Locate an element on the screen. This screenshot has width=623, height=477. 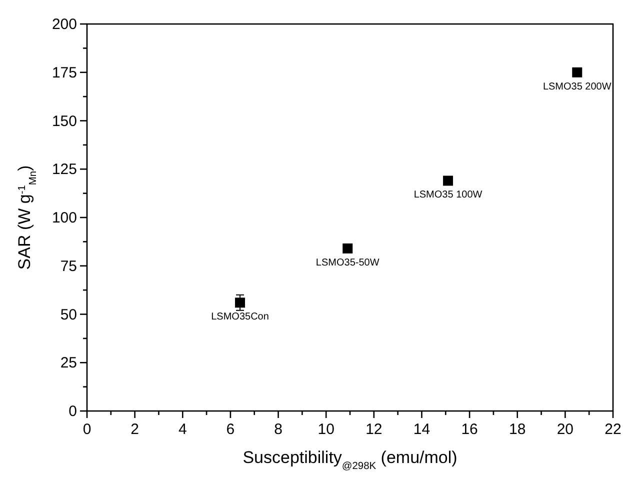
annotation: LSMO35-50W is located at coordinates (348, 262).